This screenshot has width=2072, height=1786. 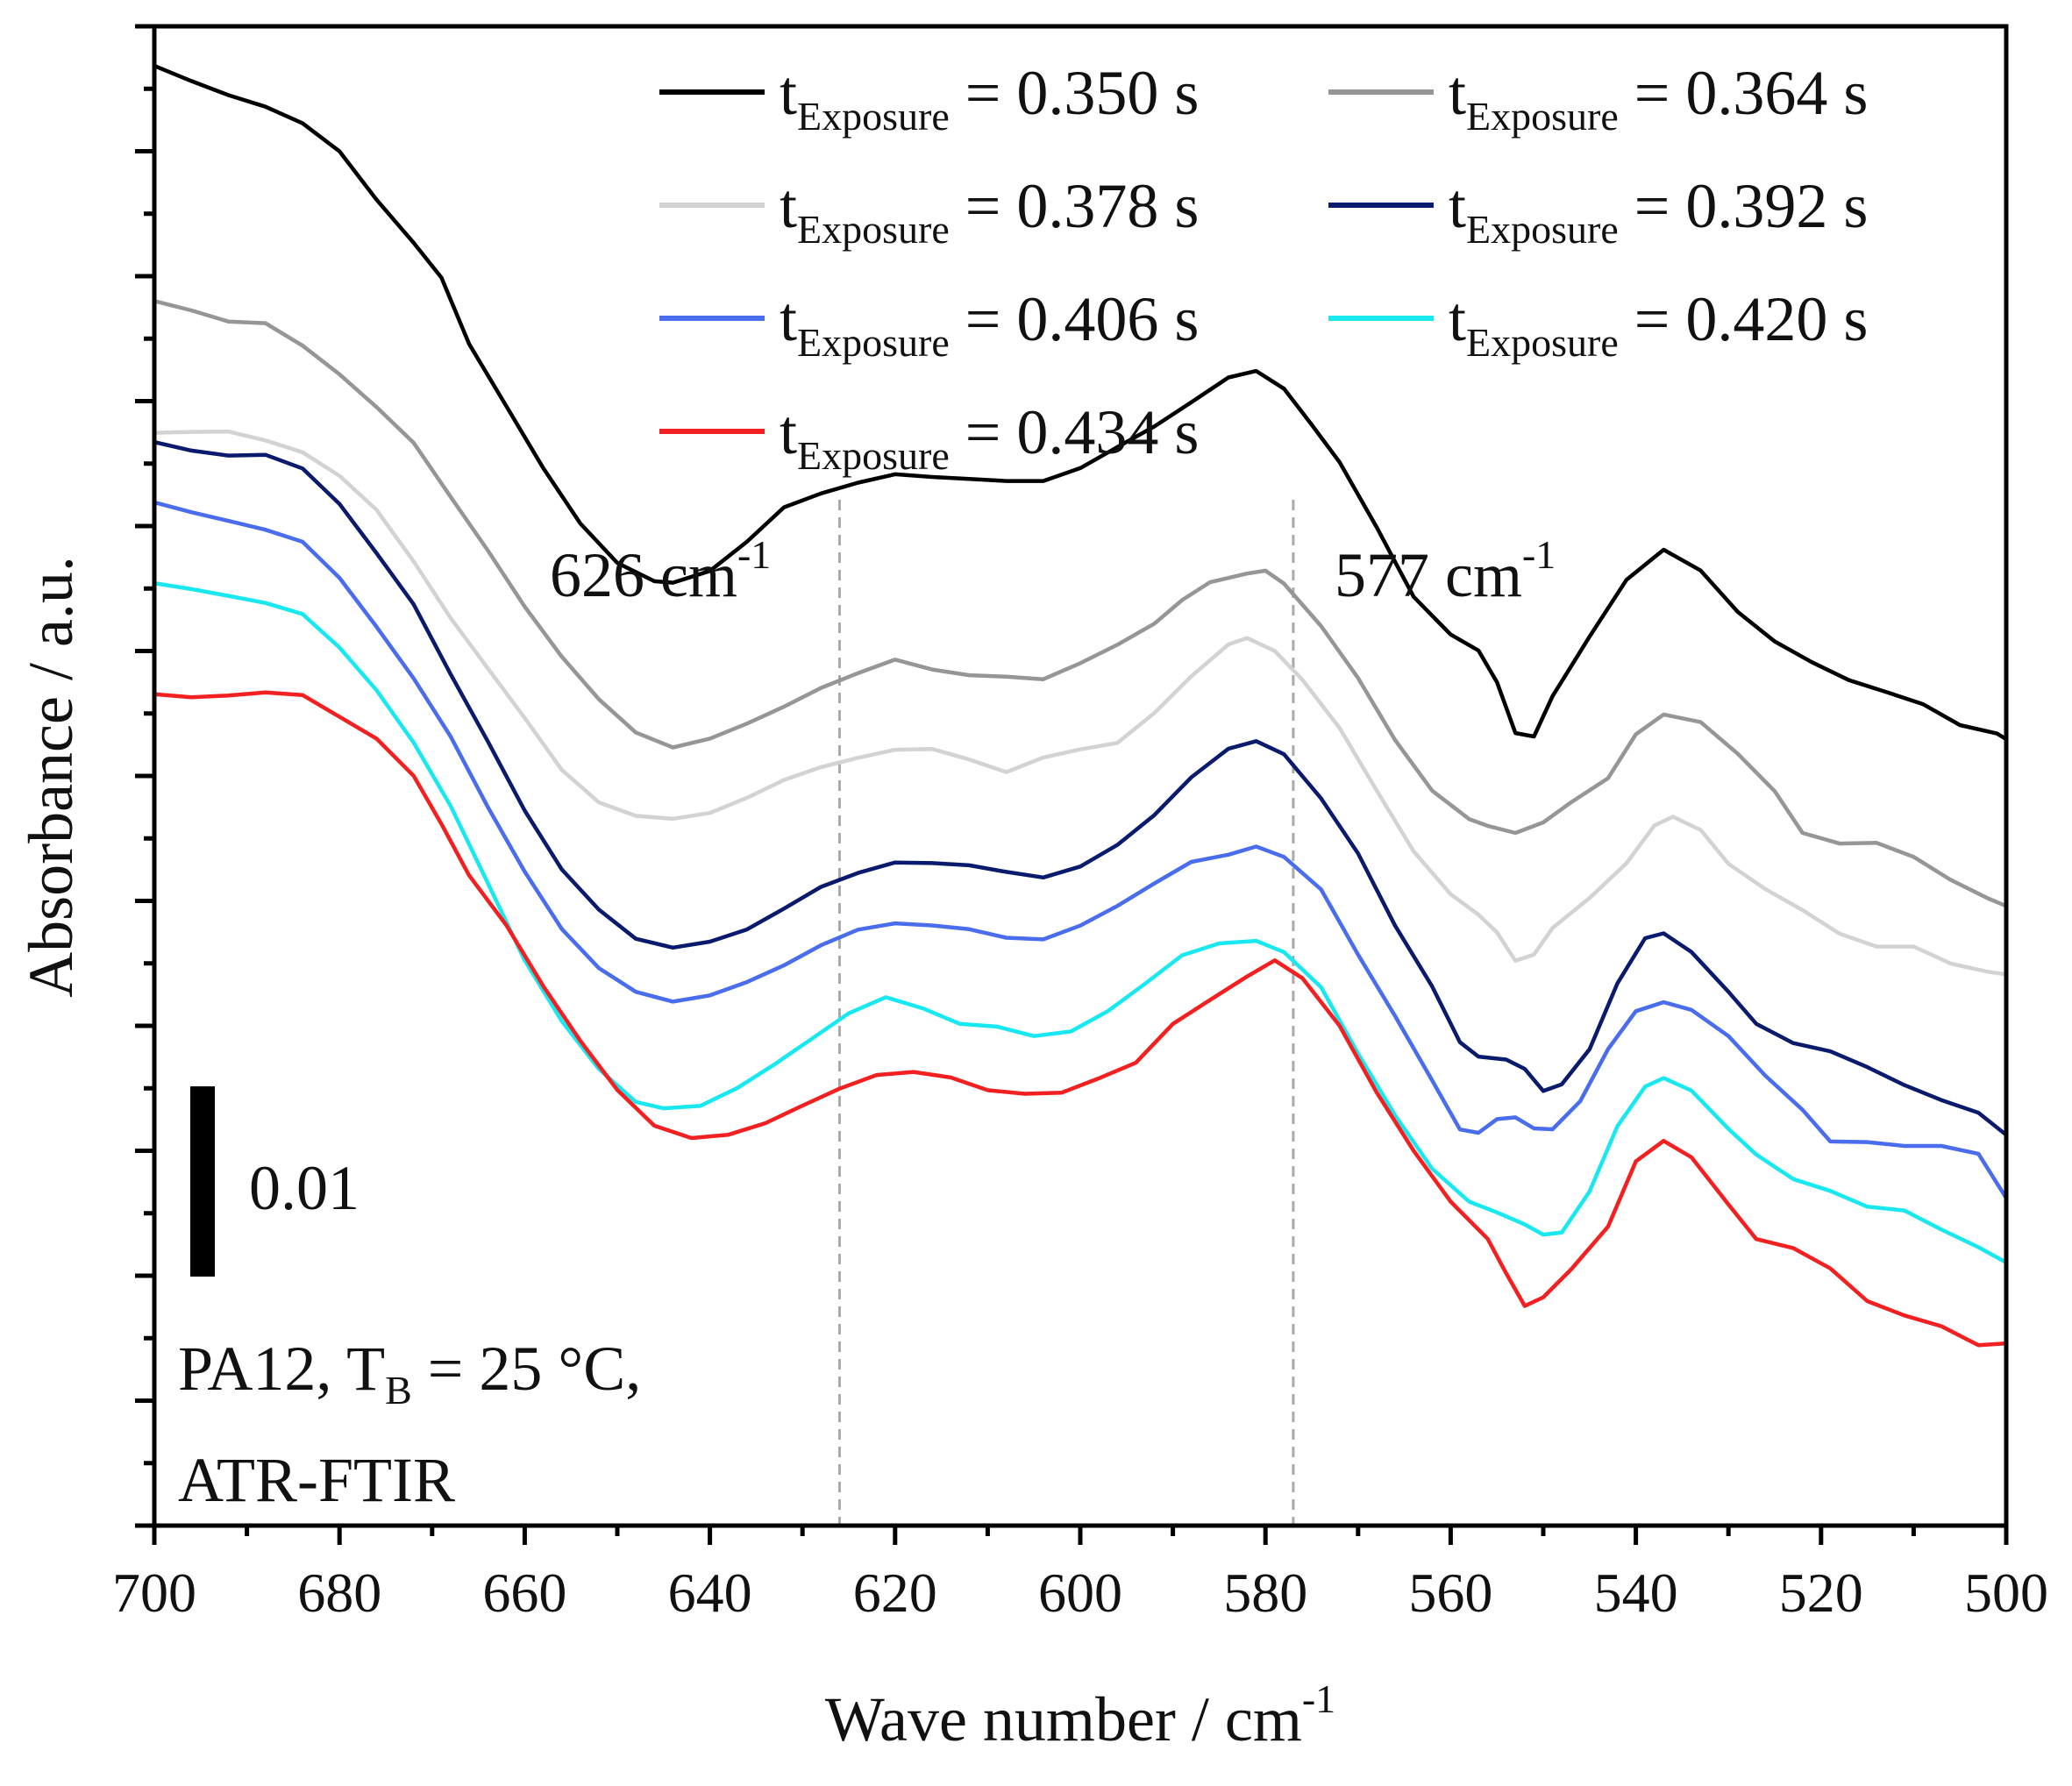 I want to click on x-tick-label-540: 540, so click(x=1636, y=1593).